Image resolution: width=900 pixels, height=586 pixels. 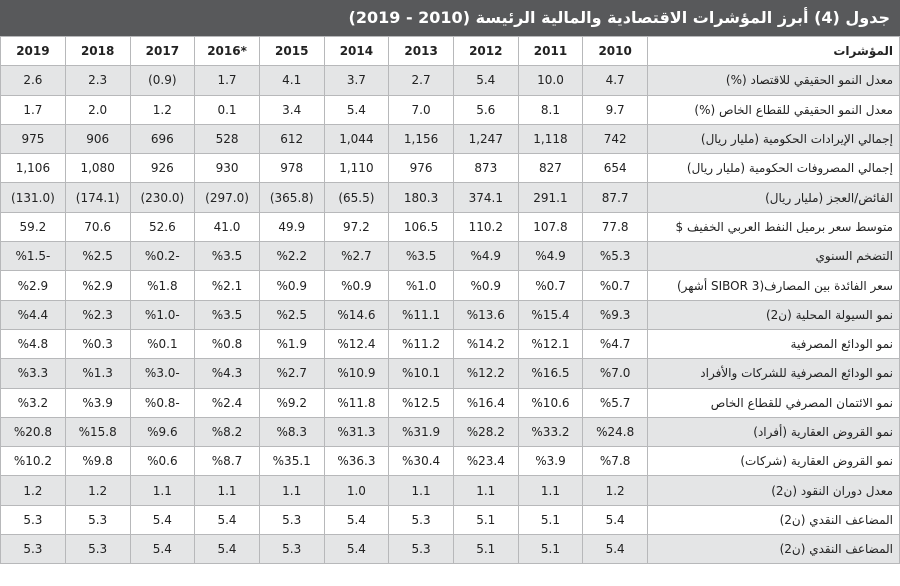 I want to click on value-cell: %20.8, so click(x=33, y=432).